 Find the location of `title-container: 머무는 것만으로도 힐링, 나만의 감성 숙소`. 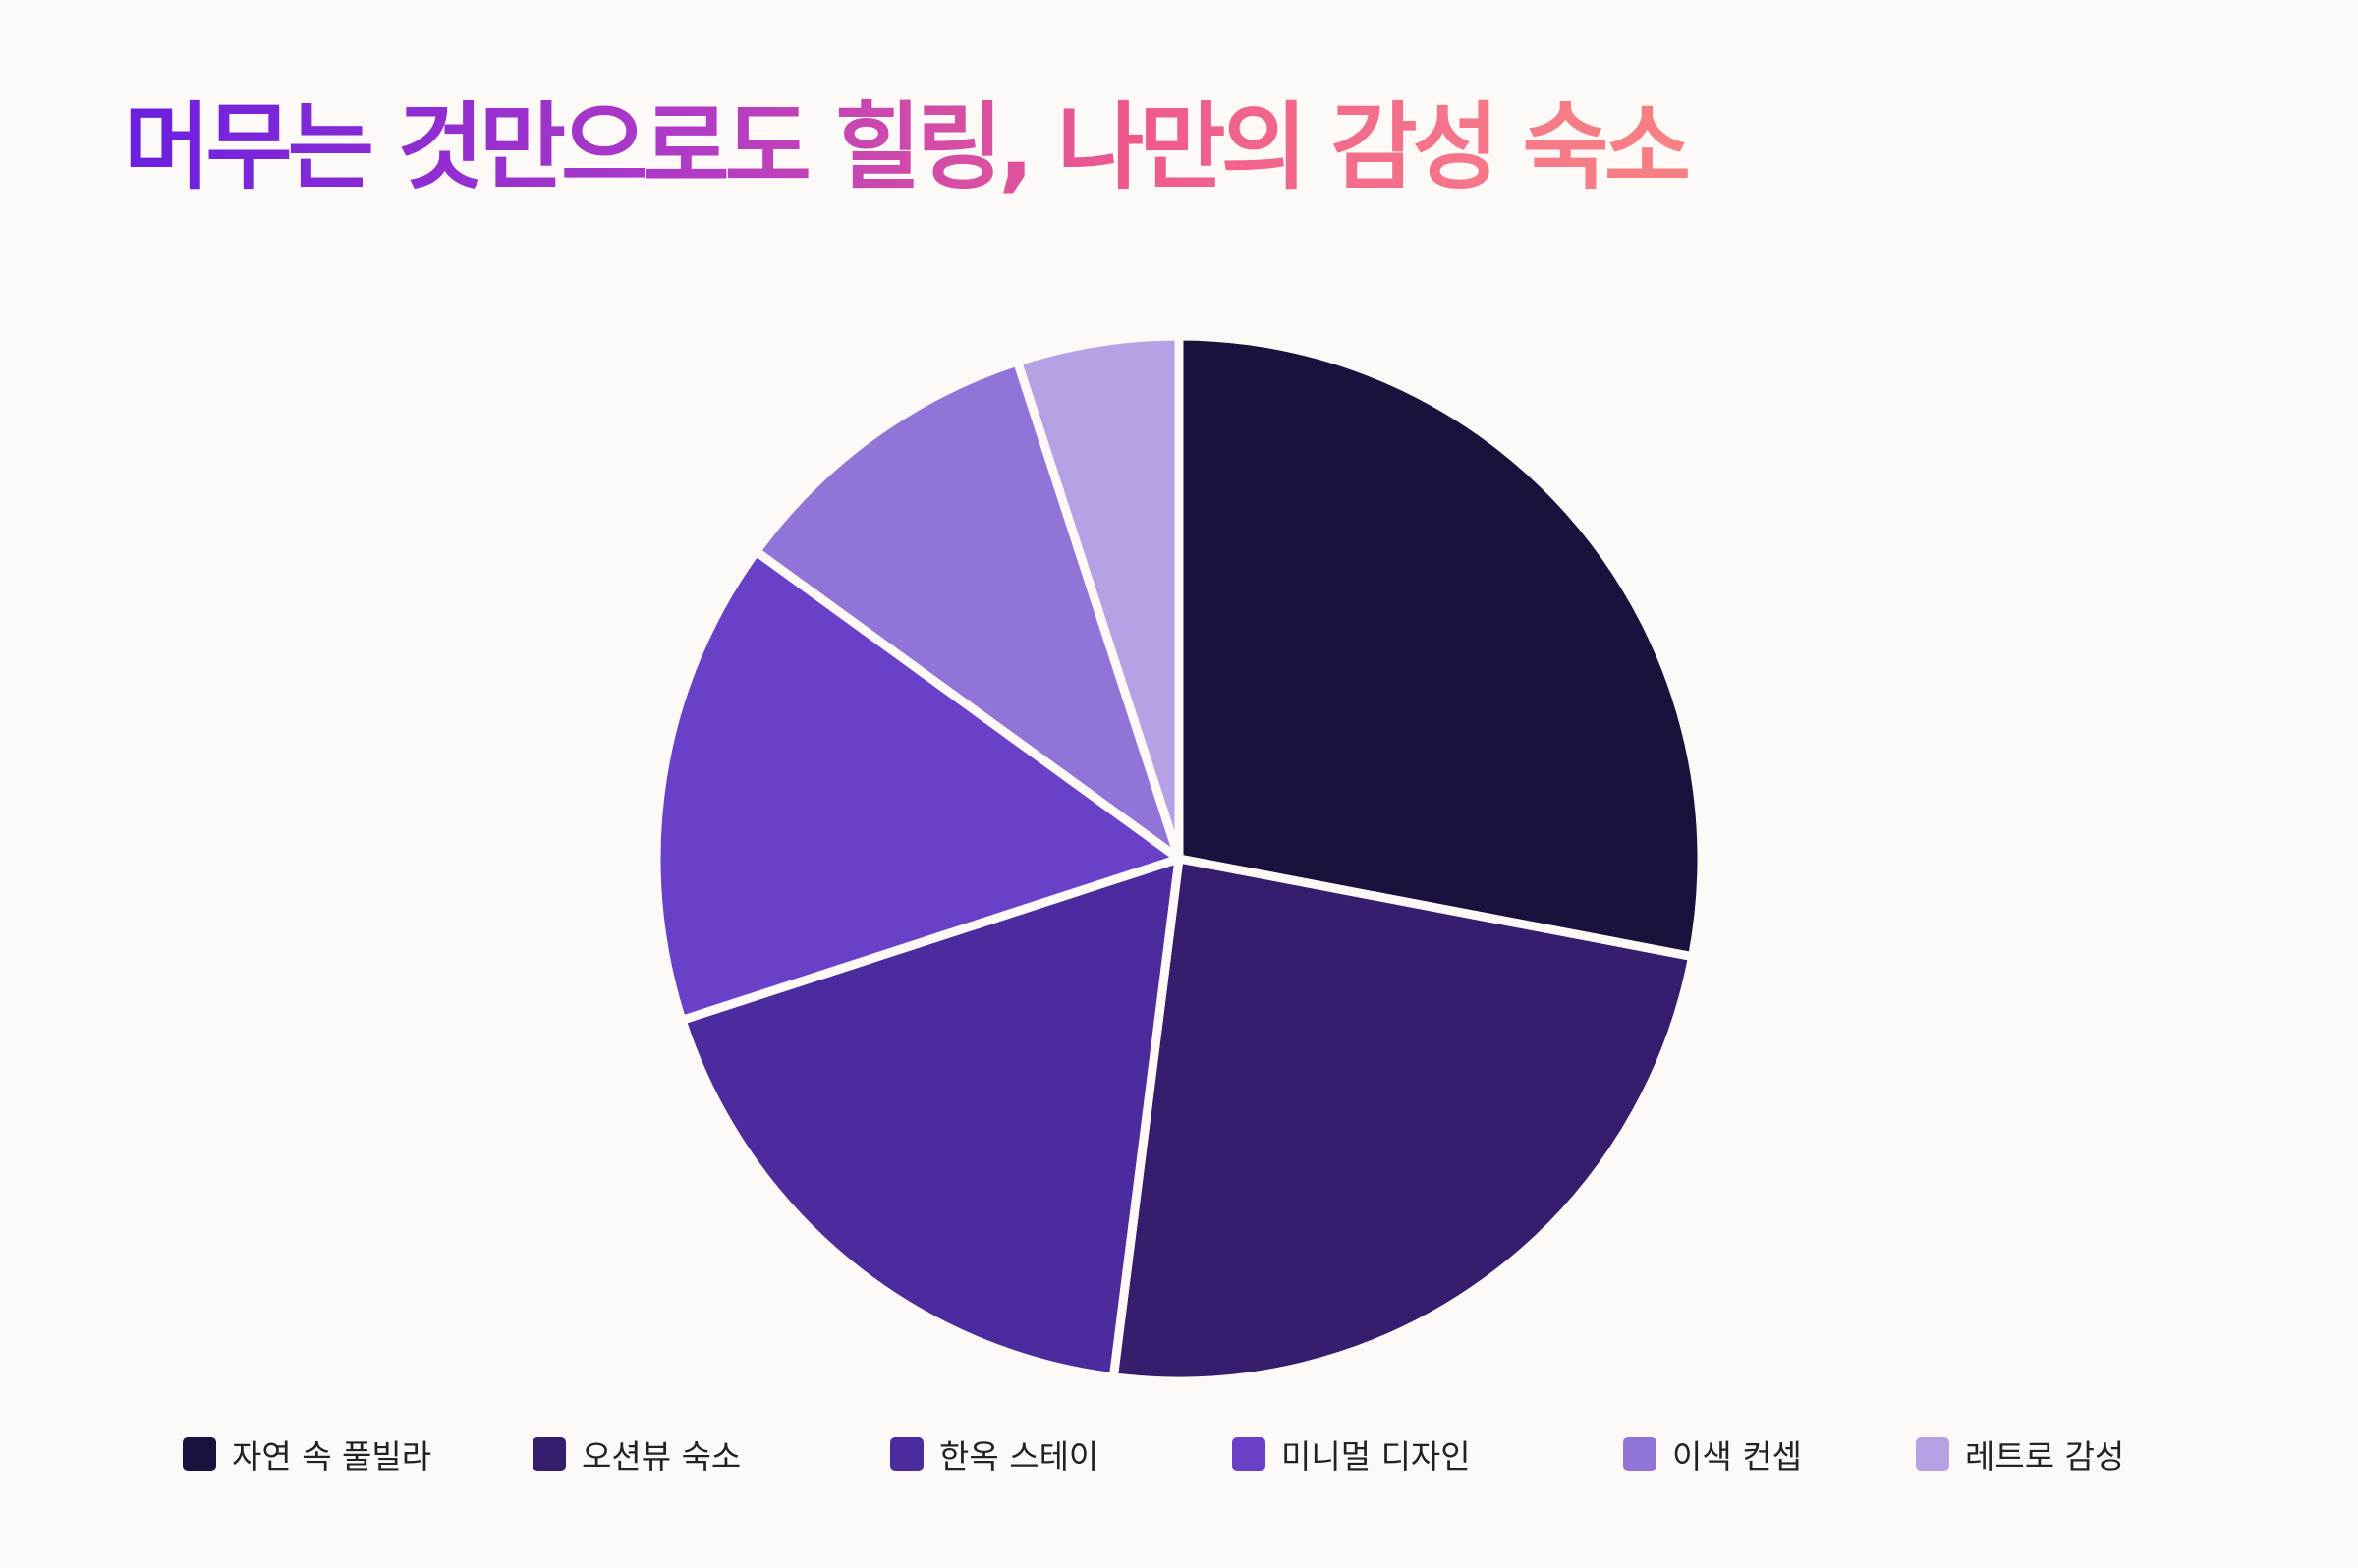

title-container: 머무는 것만으로도 힐링, 나만의 감성 숙소 is located at coordinates (1180, 152).